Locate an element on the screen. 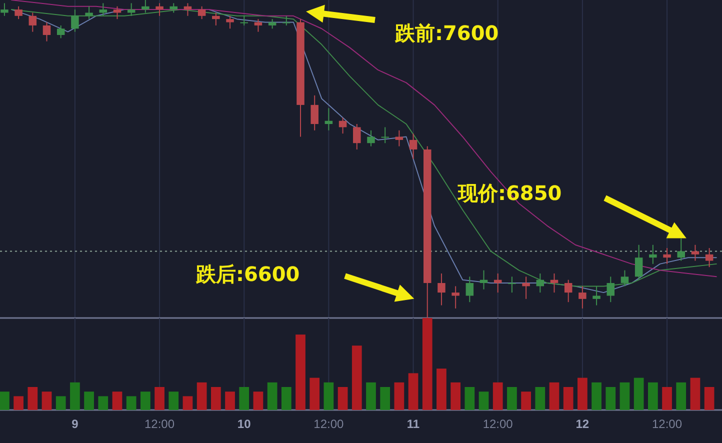  annotation: 跌前:7600 is located at coordinates (446, 33).